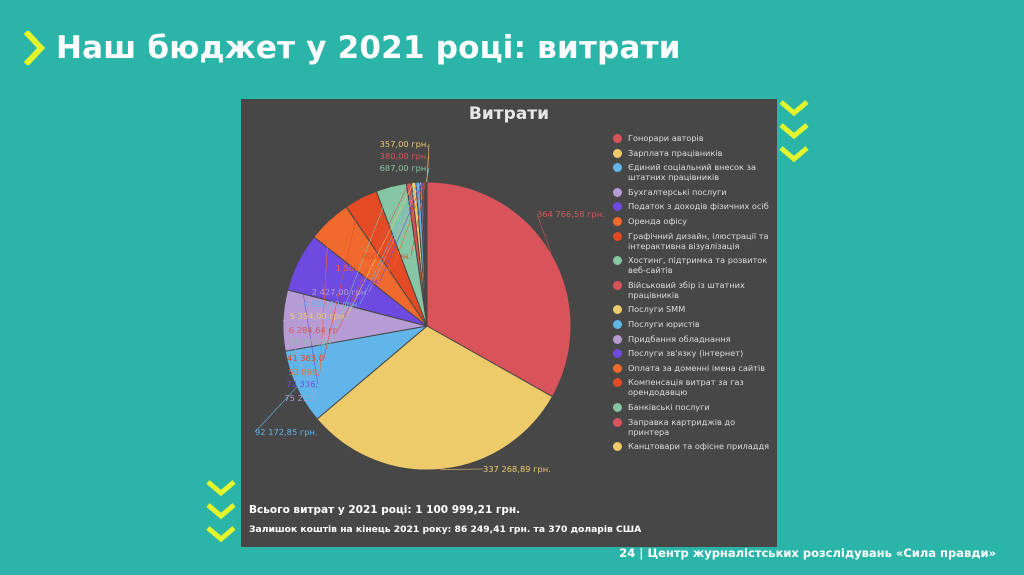 This screenshot has width=1024, height=575. Describe the element at coordinates (679, 338) in the screenshot. I see `legend-label: Придбання обладнання` at that location.